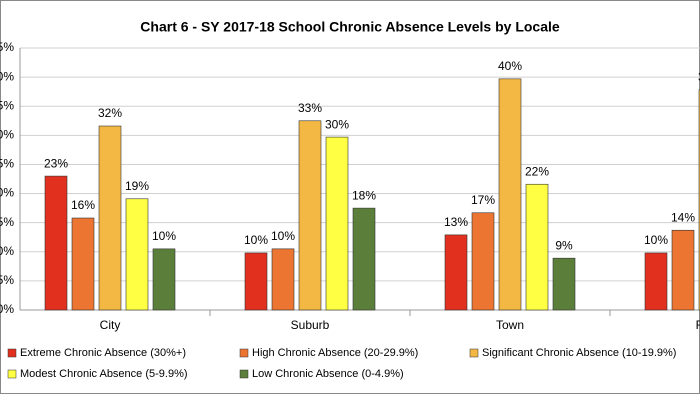 Image resolution: width=700 pixels, height=400 pixels. I want to click on legend-label: Extreme Chronic Absence (30%+), so click(103, 353).